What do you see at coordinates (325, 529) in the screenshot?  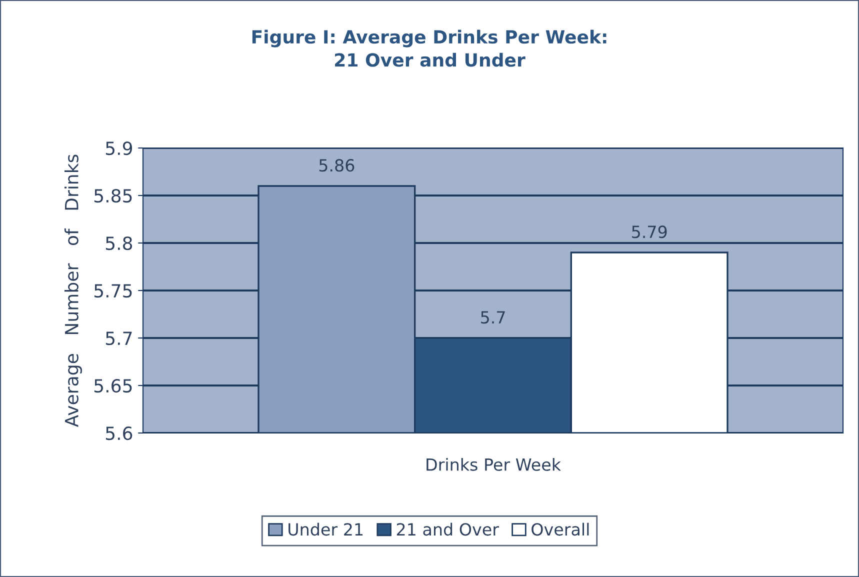 I see `legend-label: Under 21` at bounding box center [325, 529].